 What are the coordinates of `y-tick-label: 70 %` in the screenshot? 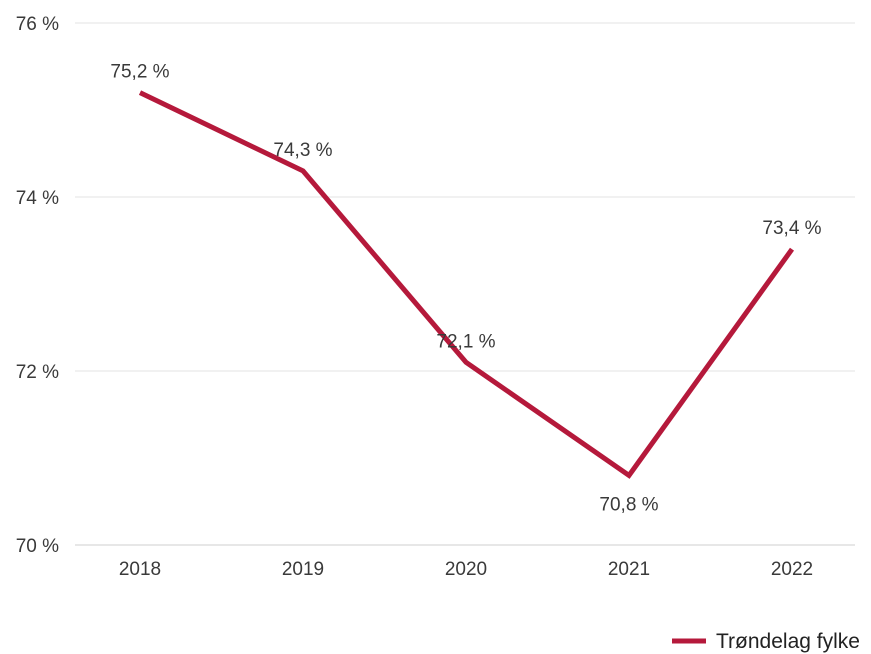 It's located at (37, 546).